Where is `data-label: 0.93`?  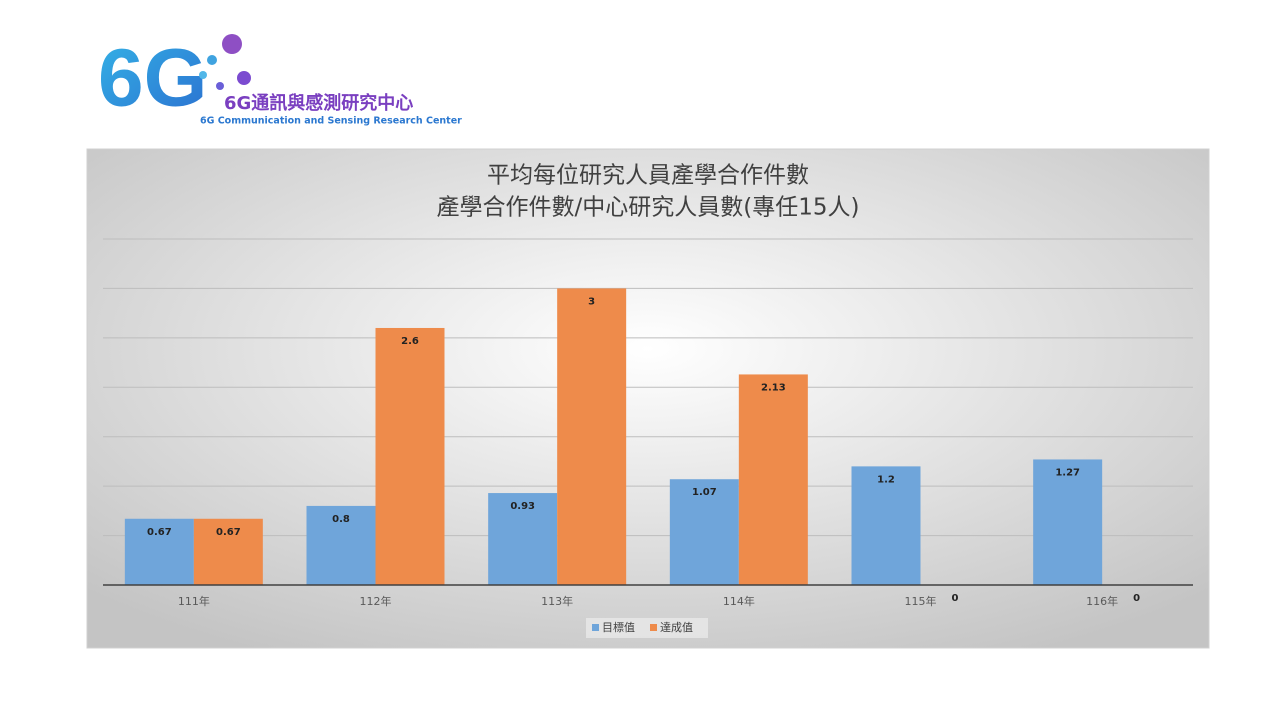 data-label: 0.93 is located at coordinates (522, 506).